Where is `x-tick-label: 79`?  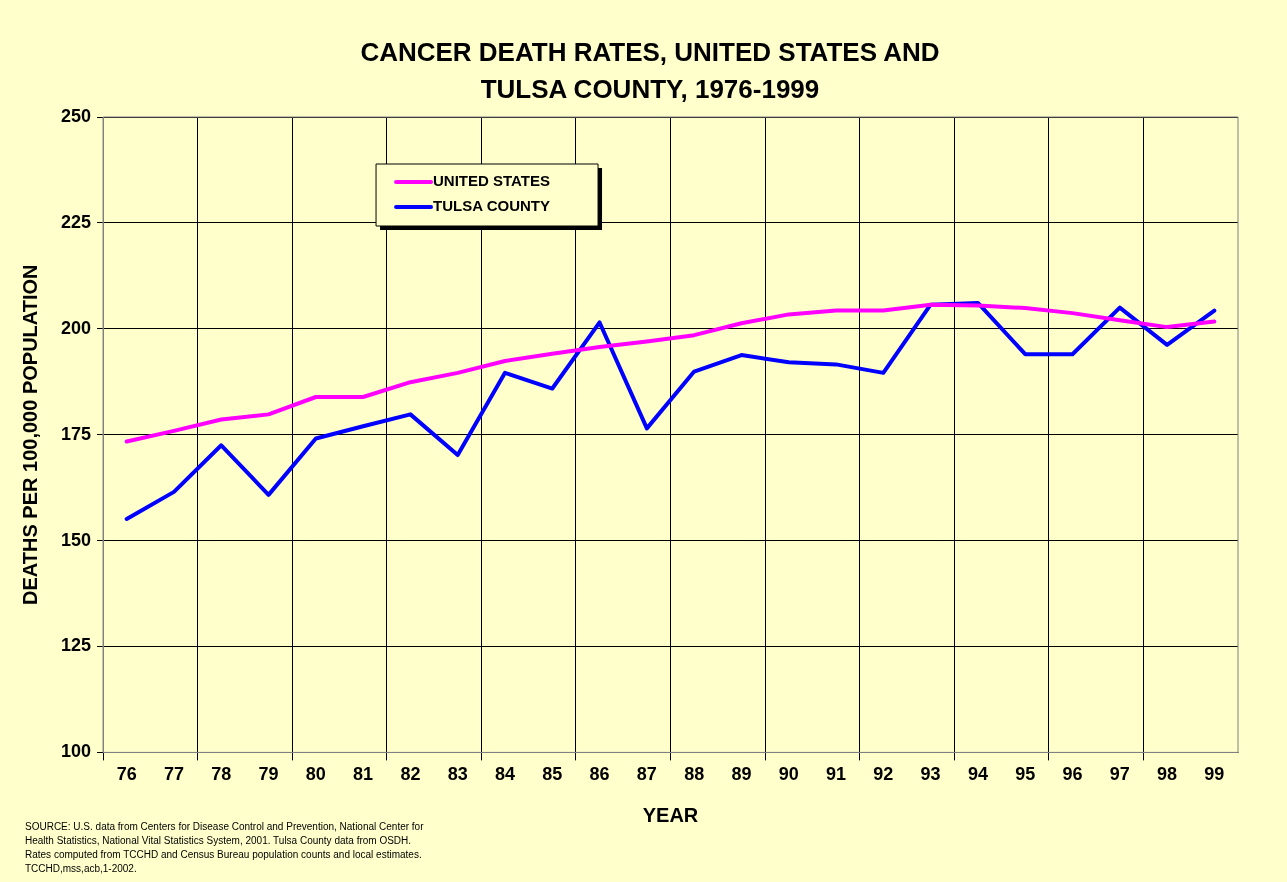
x-tick-label: 79 is located at coordinates (268, 774).